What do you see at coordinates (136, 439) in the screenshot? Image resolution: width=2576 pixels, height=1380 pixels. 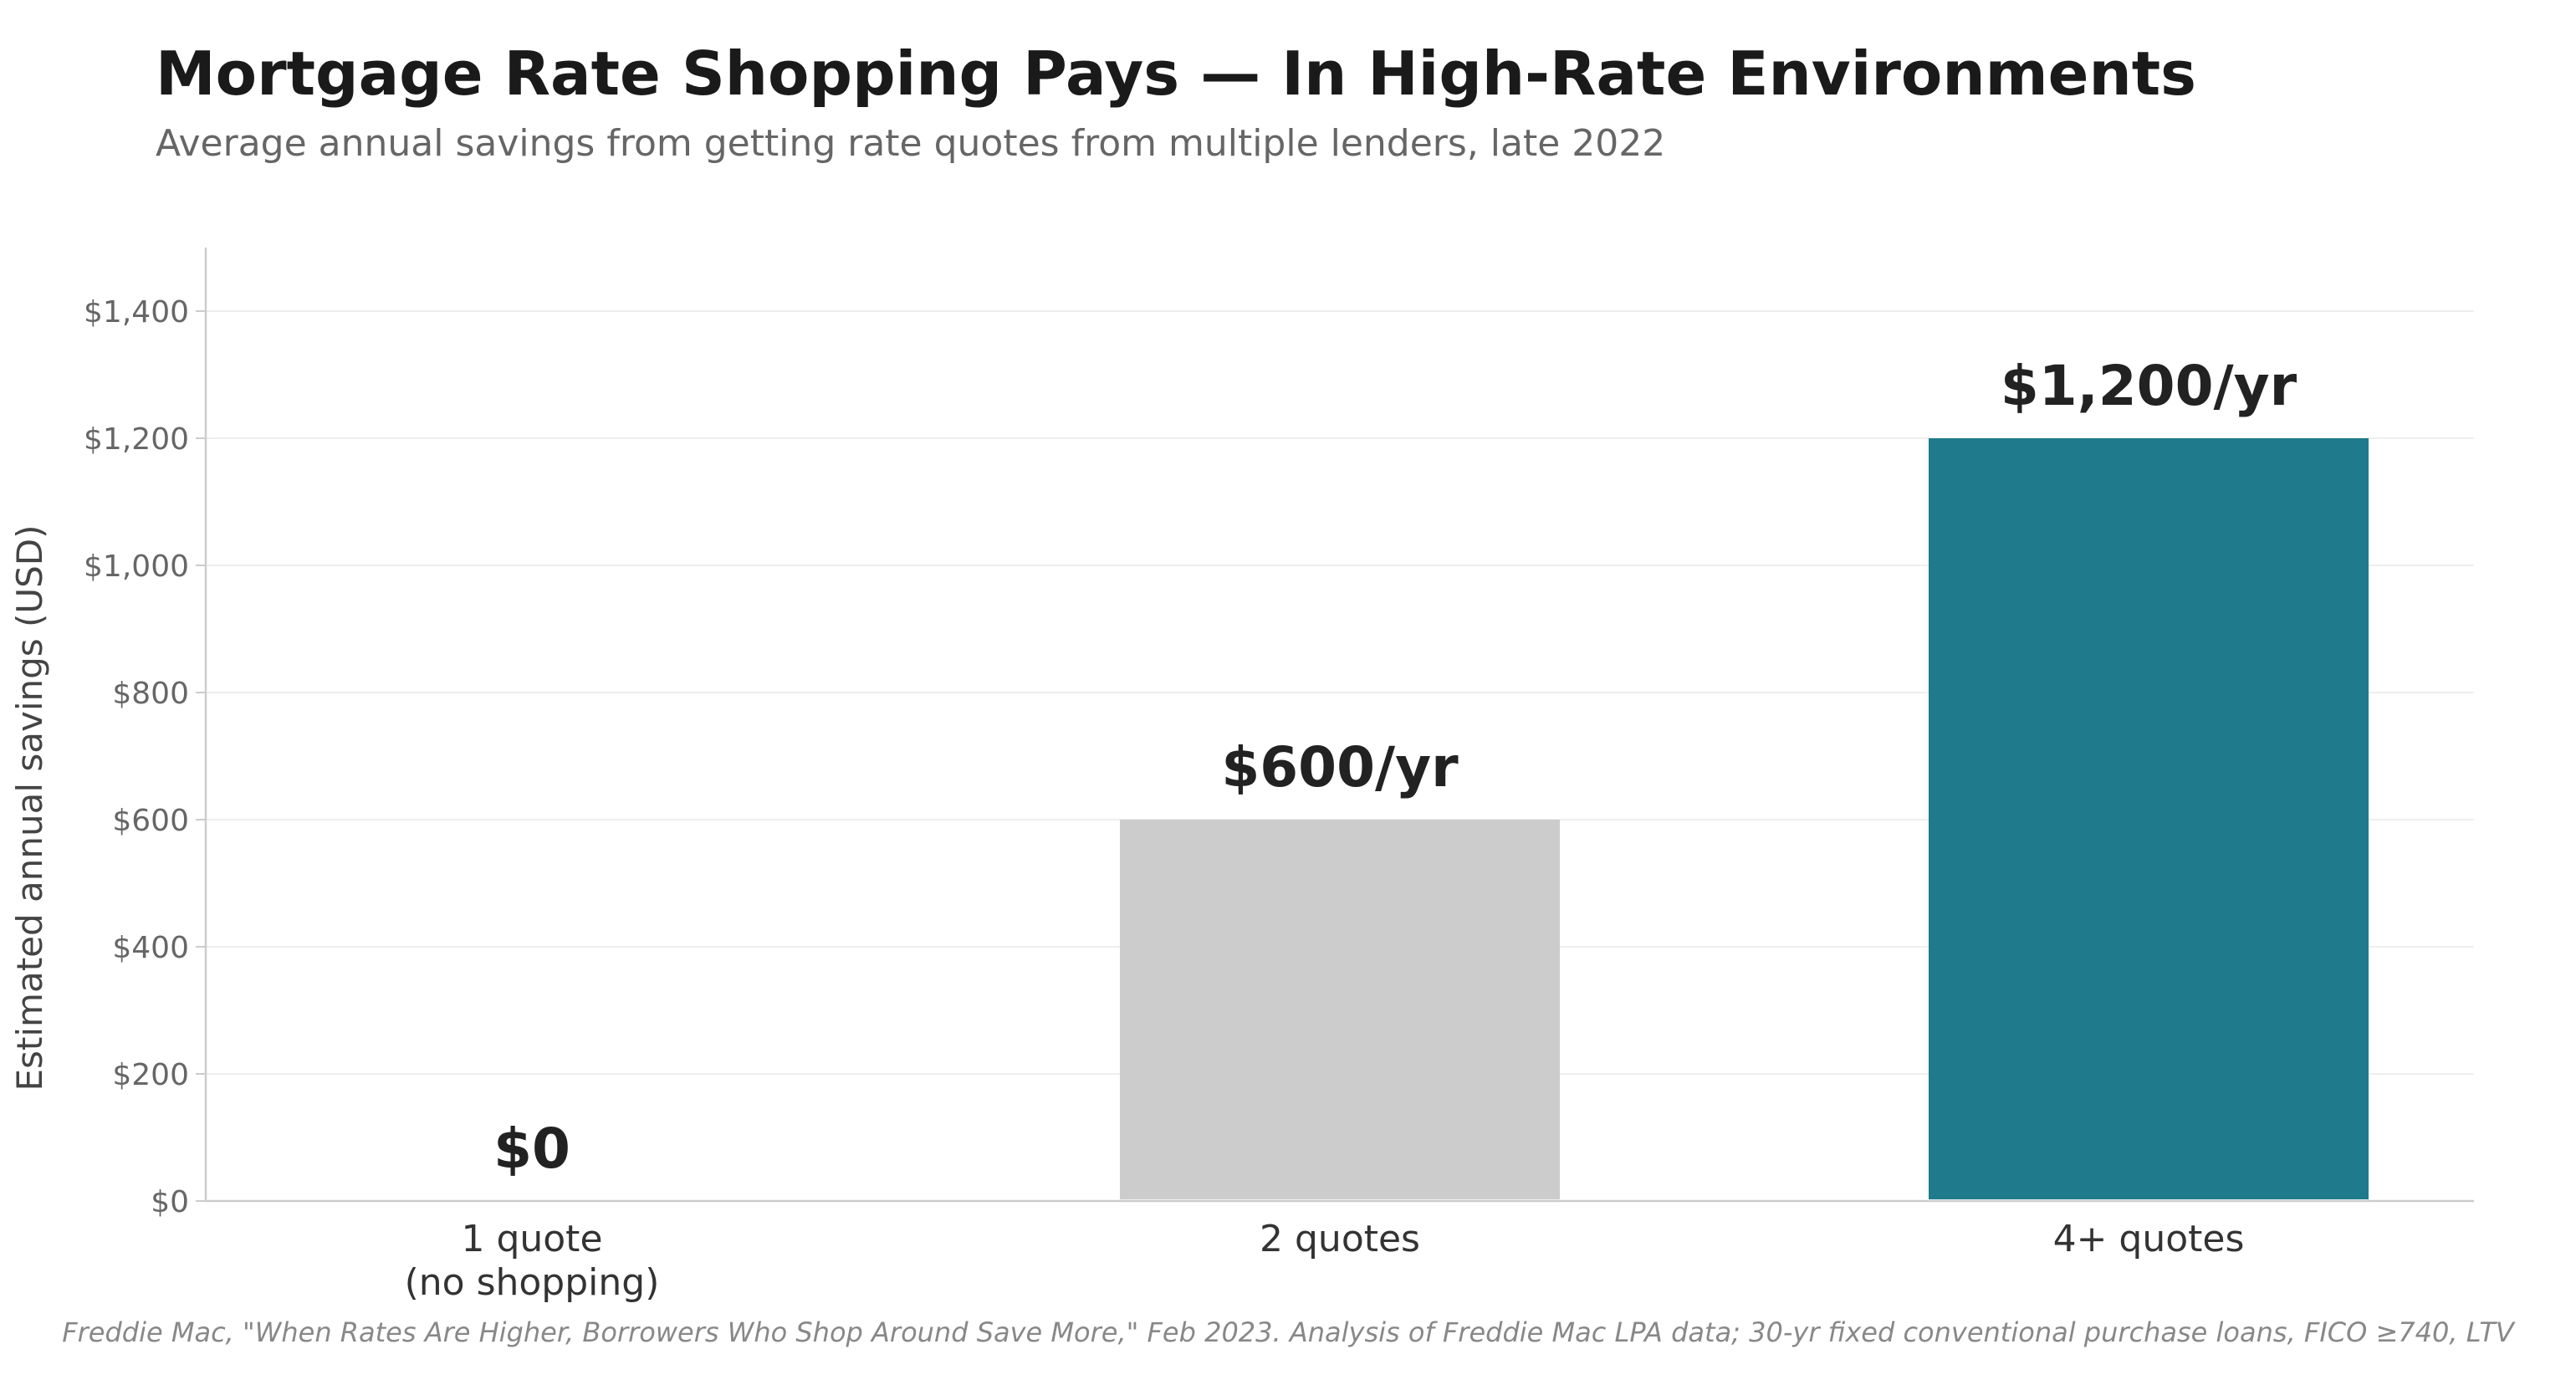 I see `y-tick-label: $1,200` at bounding box center [136, 439].